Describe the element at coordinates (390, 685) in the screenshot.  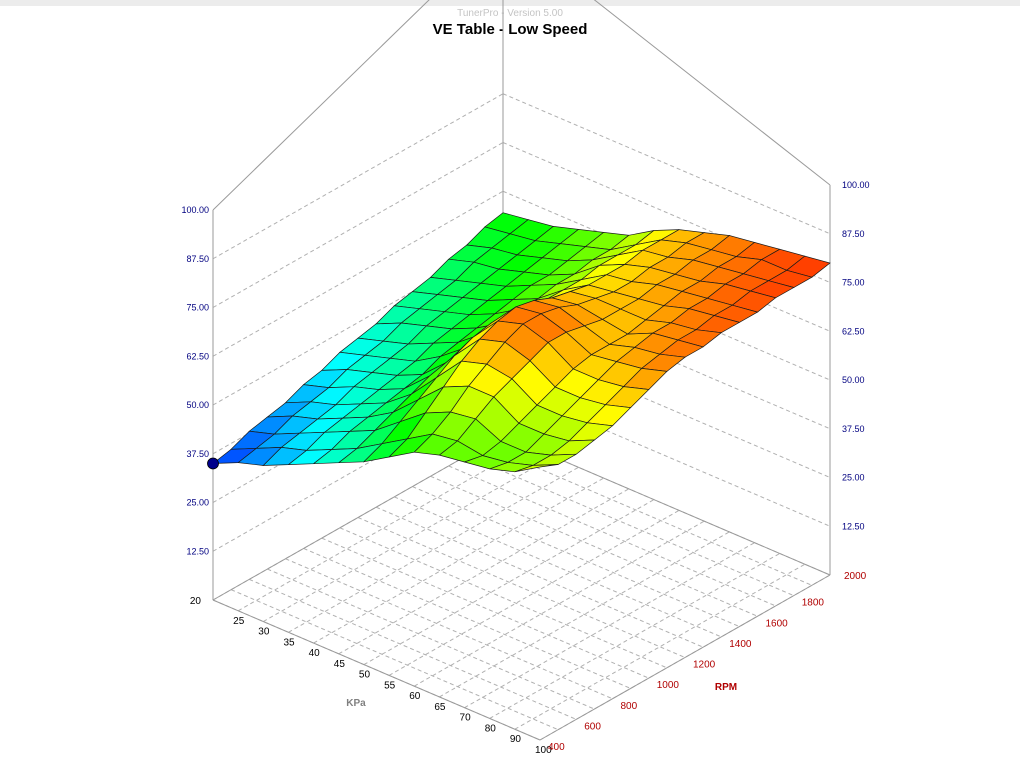
I see `kpa-tick-label: 55` at that location.